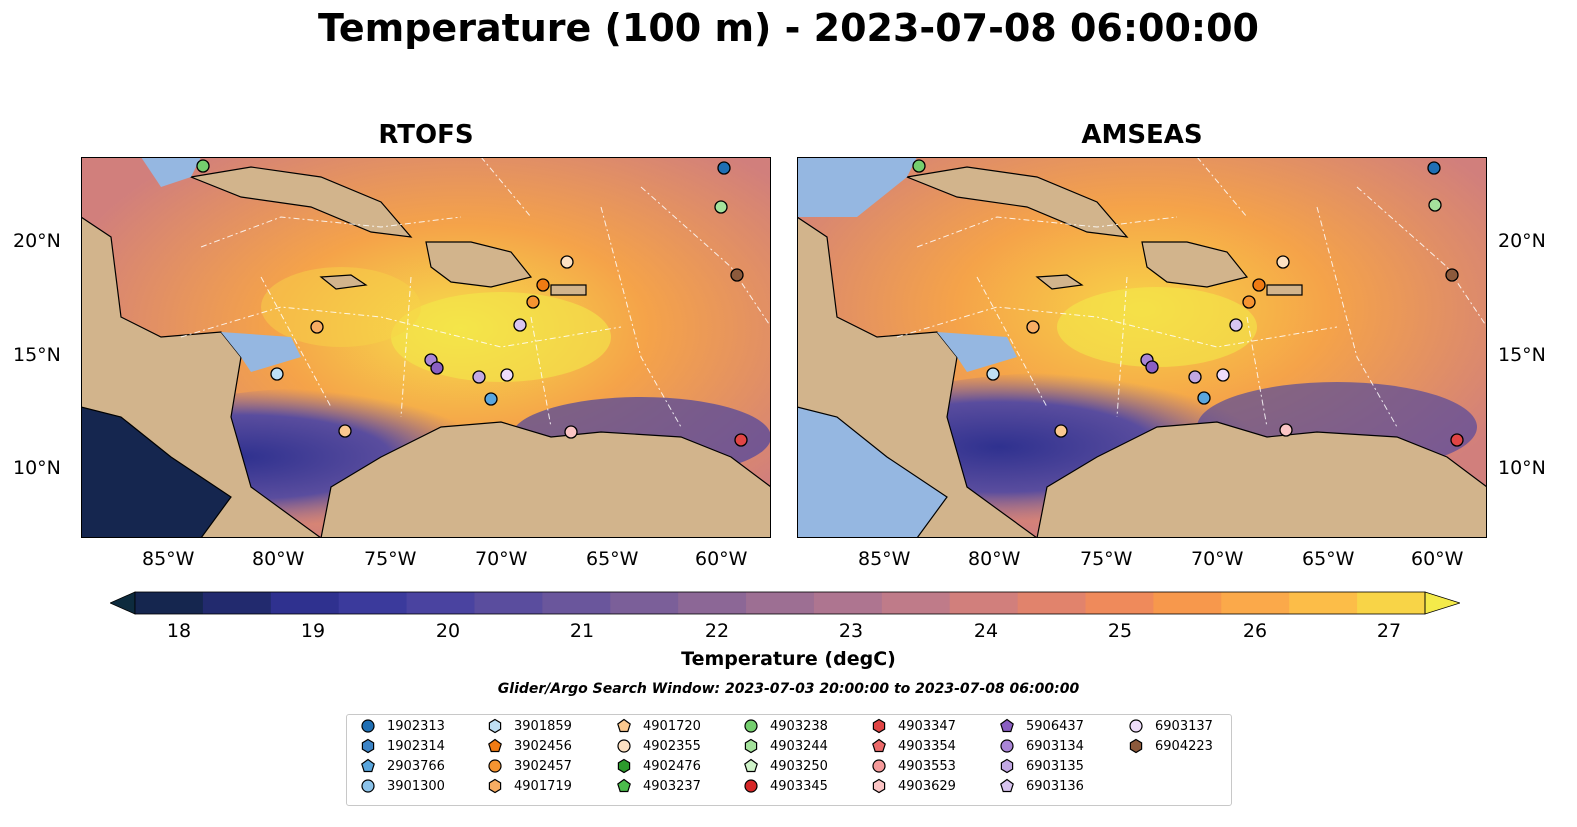  I want to click on legend-item-label: 3902456, so click(543, 746).